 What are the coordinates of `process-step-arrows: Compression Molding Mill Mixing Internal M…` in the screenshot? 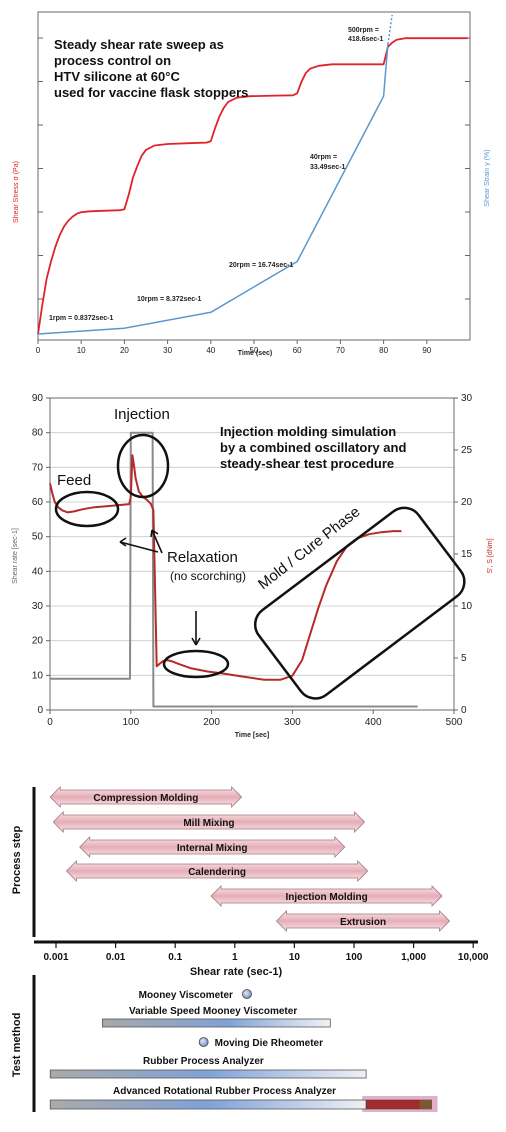 It's located at (250, 859).